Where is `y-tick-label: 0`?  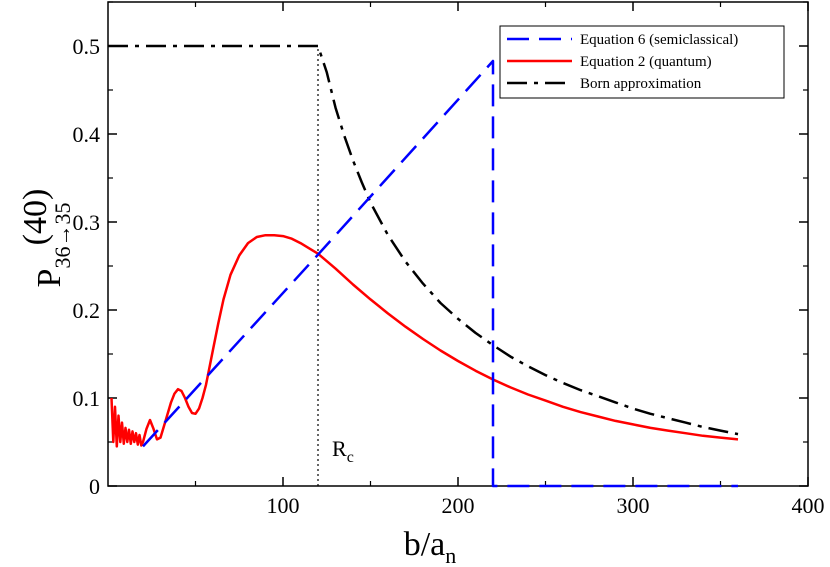 y-tick-label: 0 is located at coordinates (94, 486).